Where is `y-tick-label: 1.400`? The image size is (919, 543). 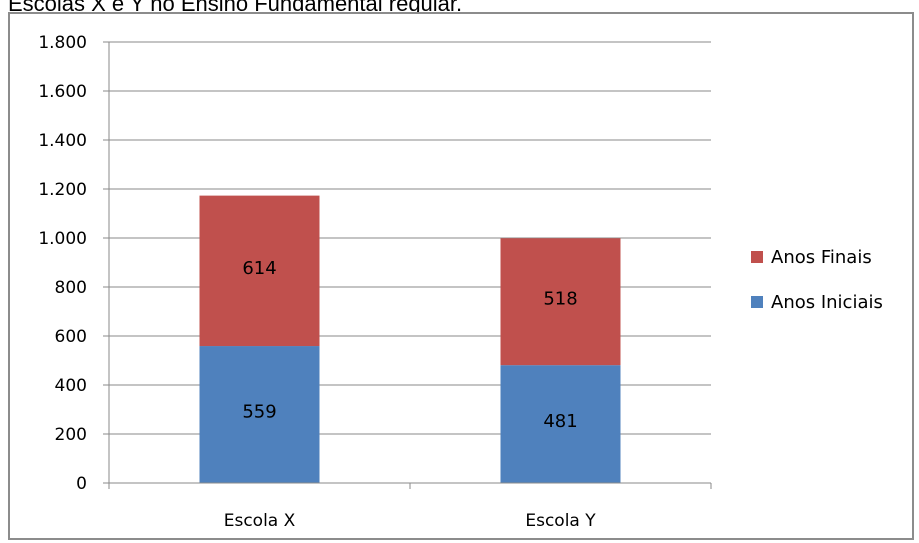
y-tick-label: 1.400 is located at coordinates (62, 141).